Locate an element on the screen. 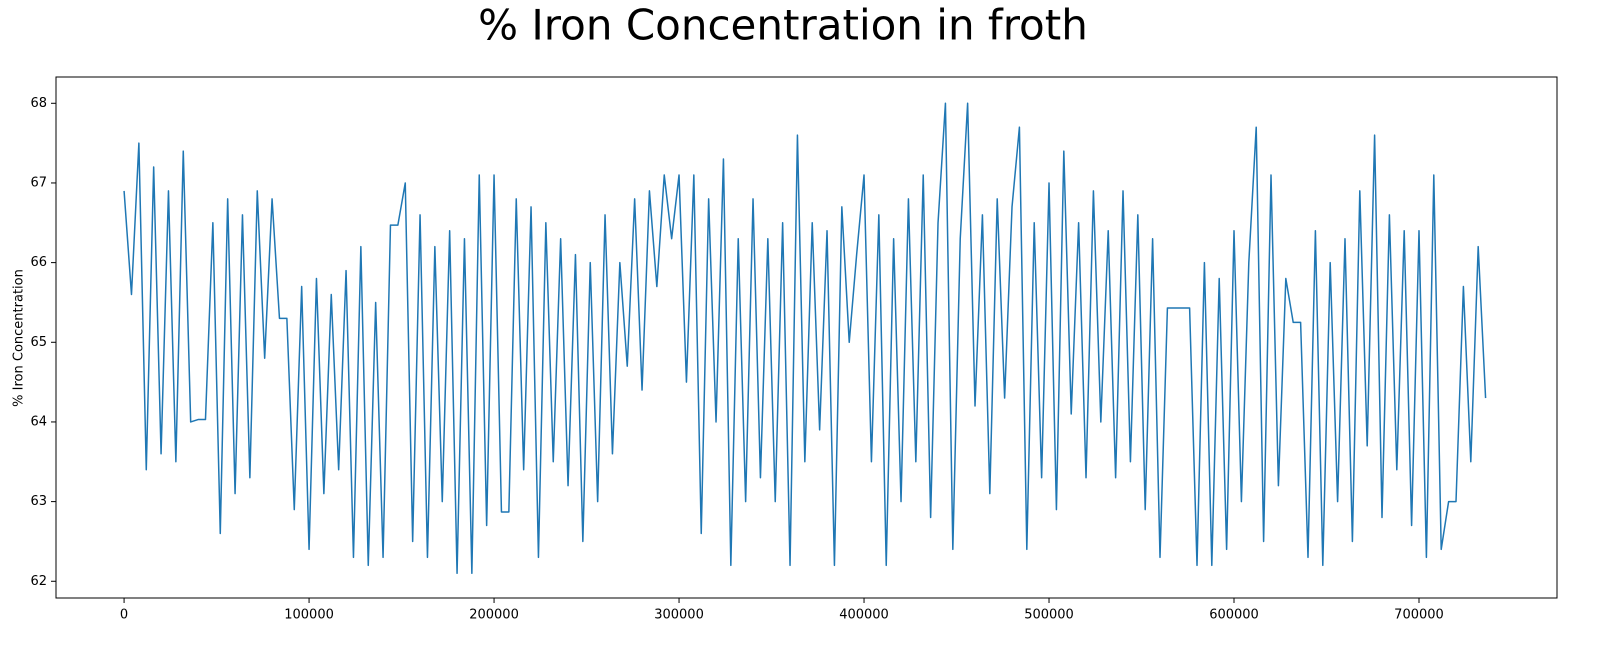  y-tick-label: 63 is located at coordinates (38, 501).